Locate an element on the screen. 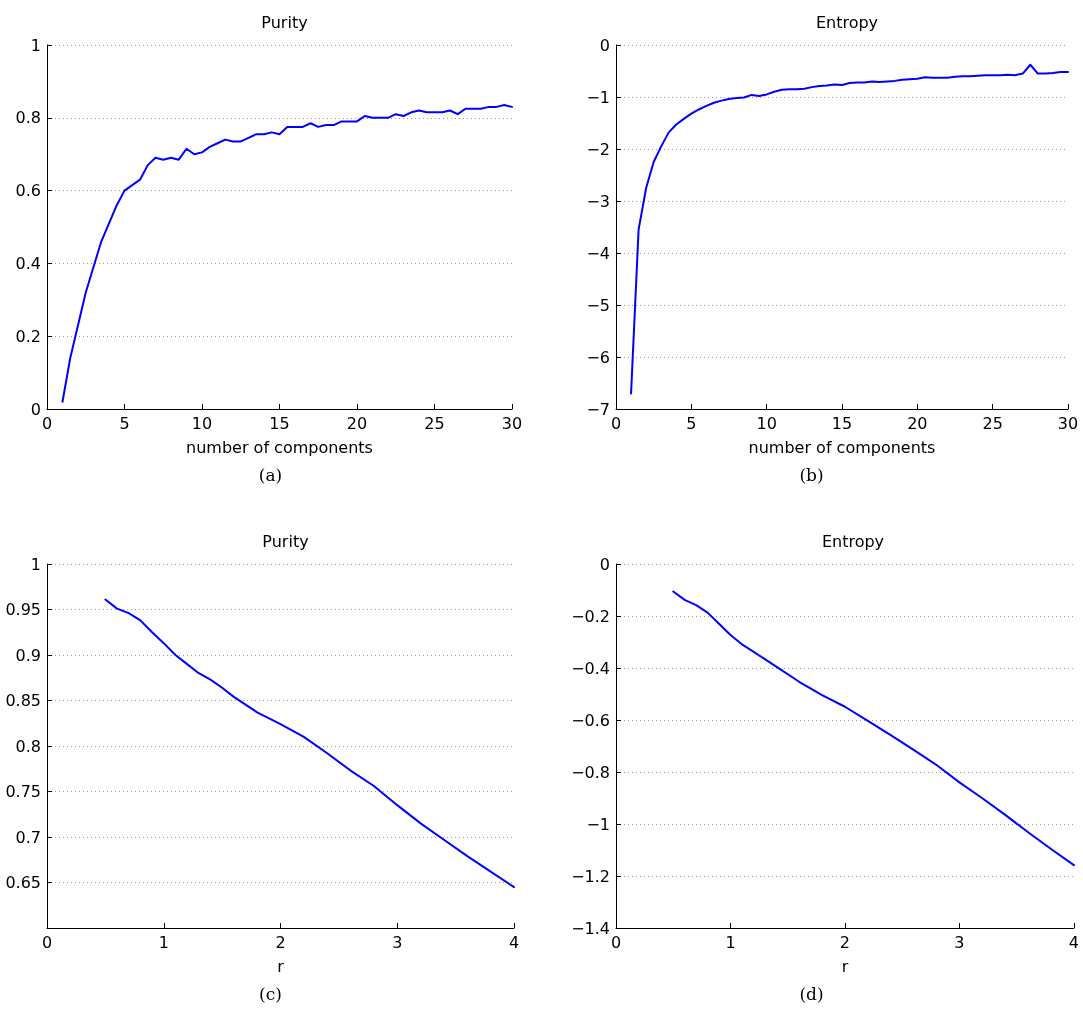 Image resolution: width=1083 pixels, height=1015 pixels. text: (d) is located at coordinates (811, 993).